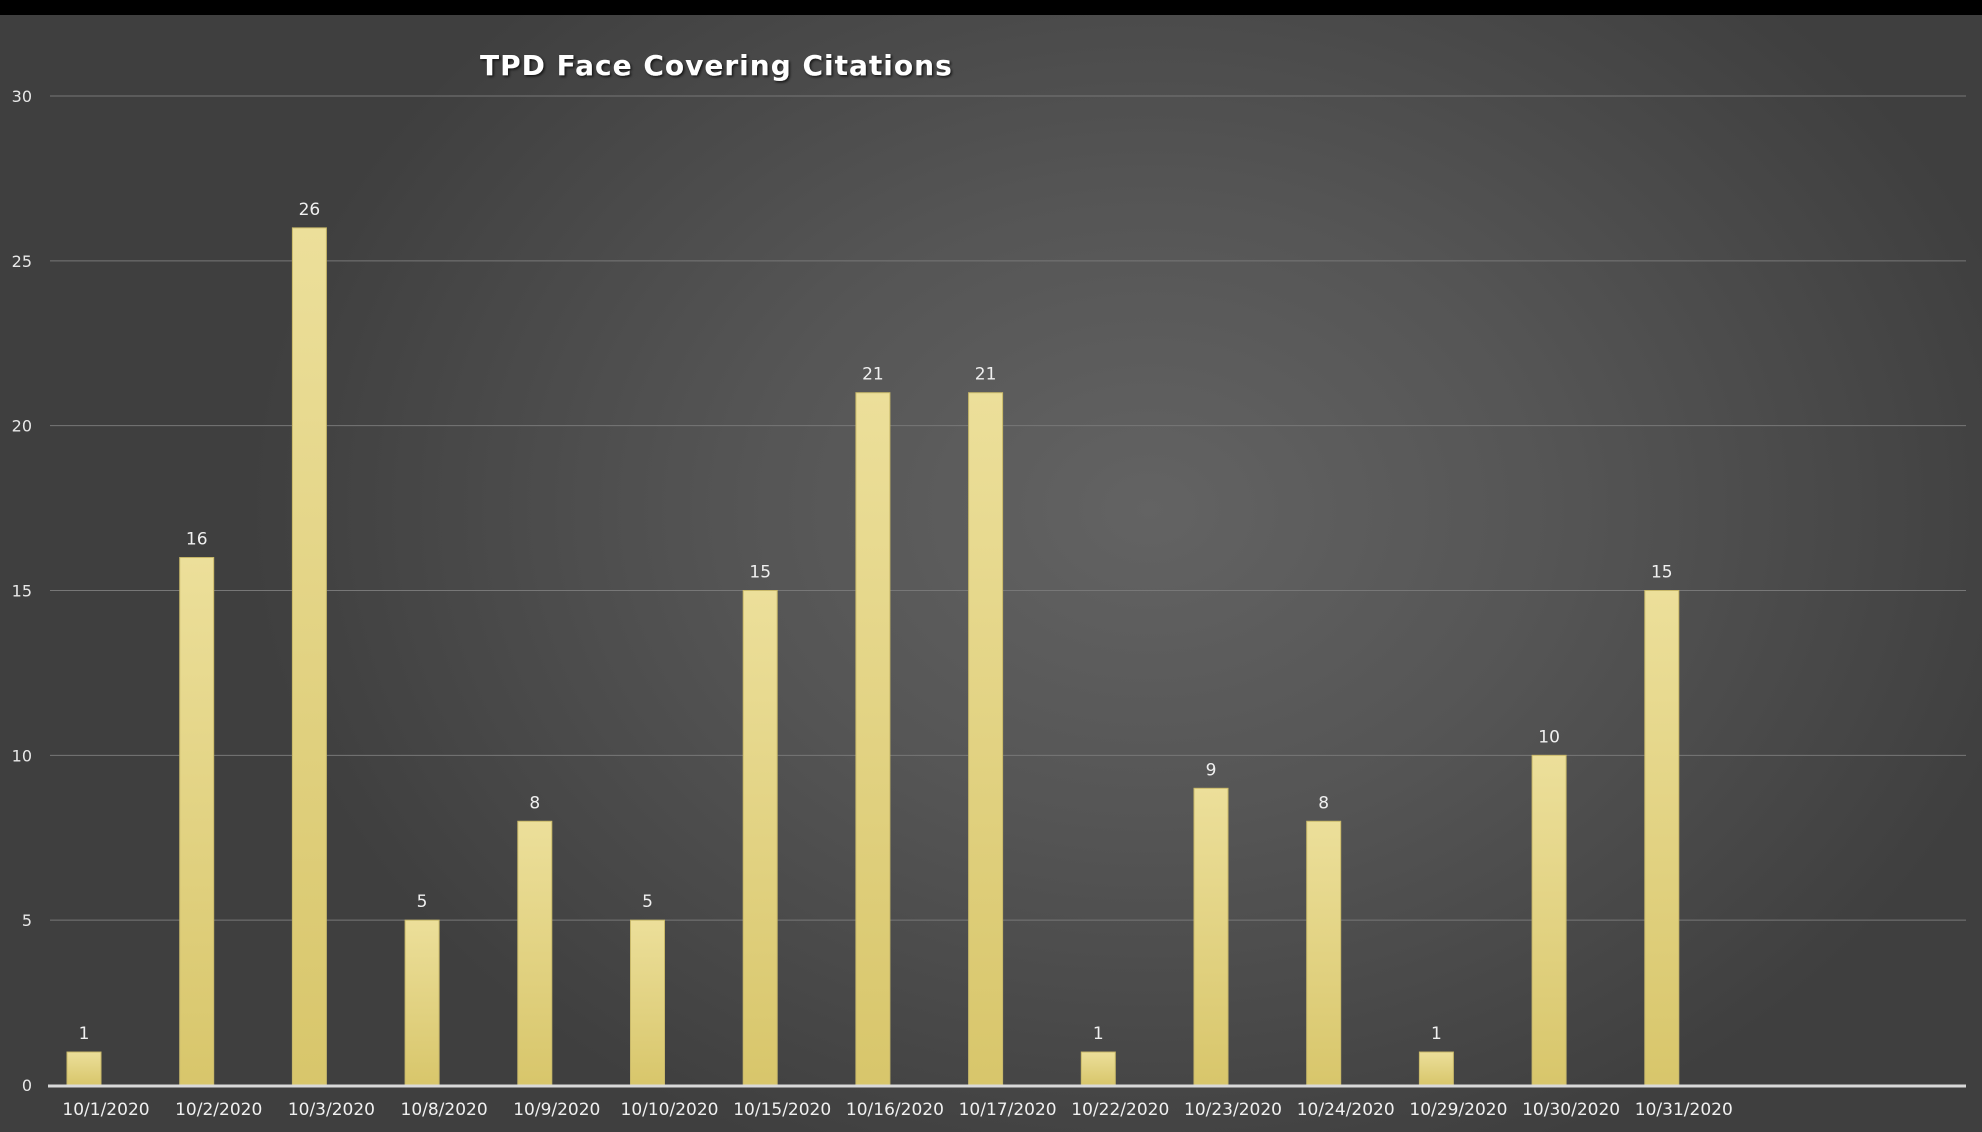 This screenshot has width=1982, height=1132. I want to click on y-tick-label: 5, so click(27, 920).